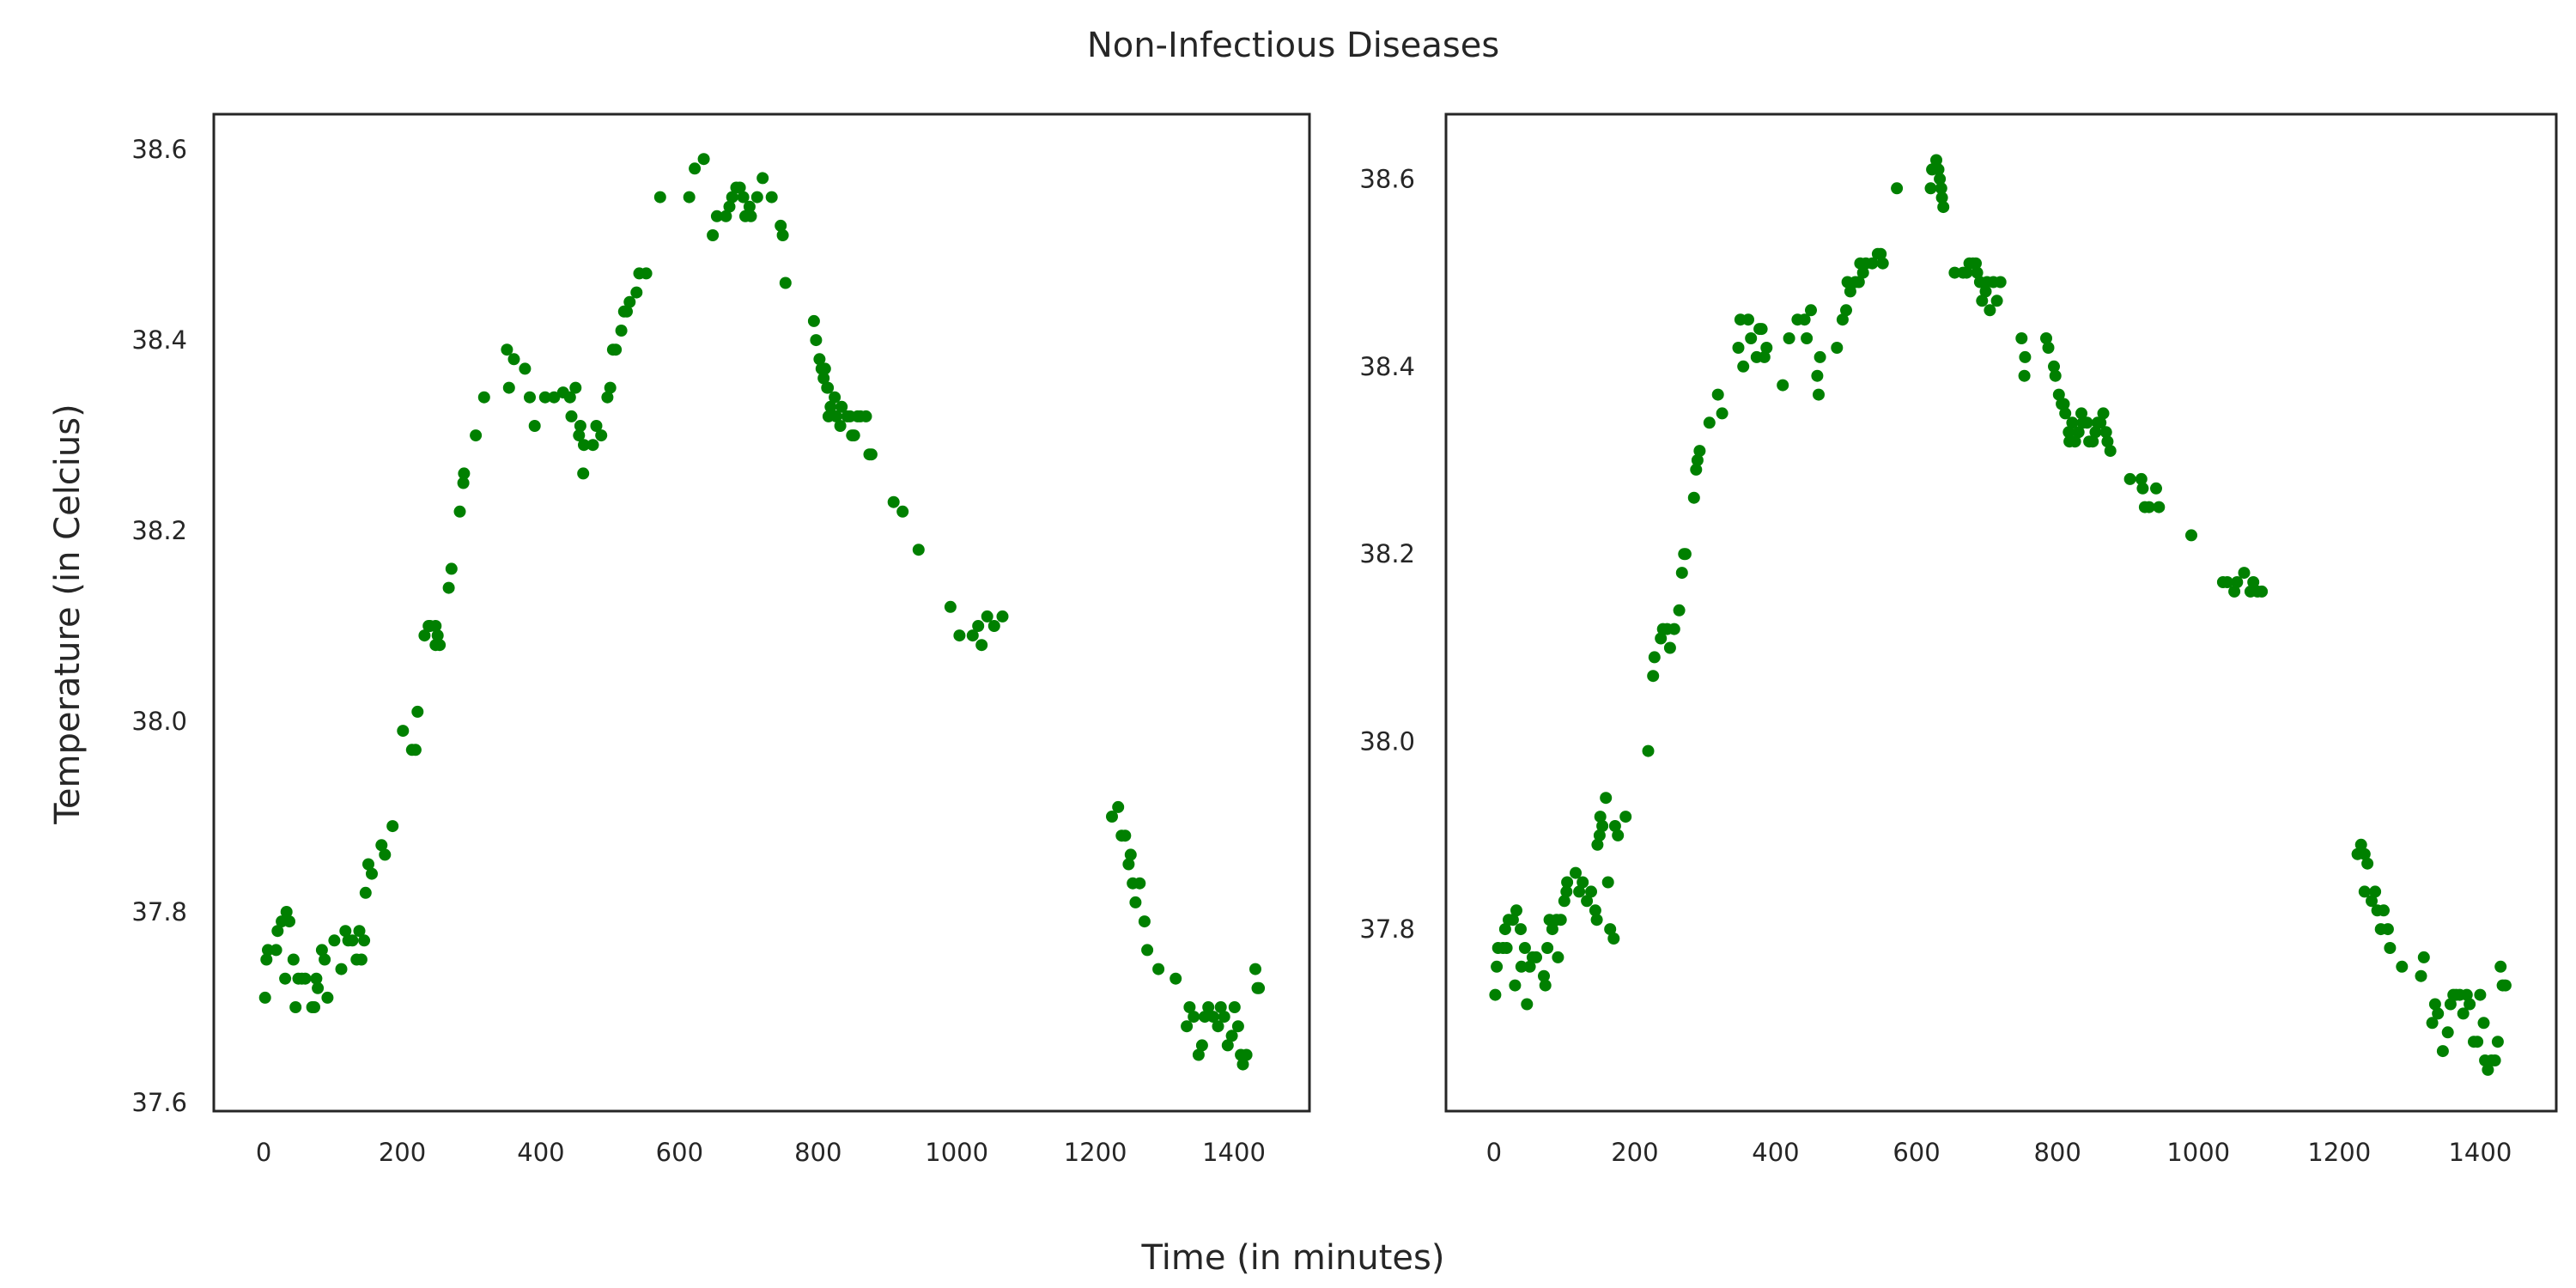  What do you see at coordinates (957, 1152) in the screenshot?
I see `x-tick-label: 1000` at bounding box center [957, 1152].